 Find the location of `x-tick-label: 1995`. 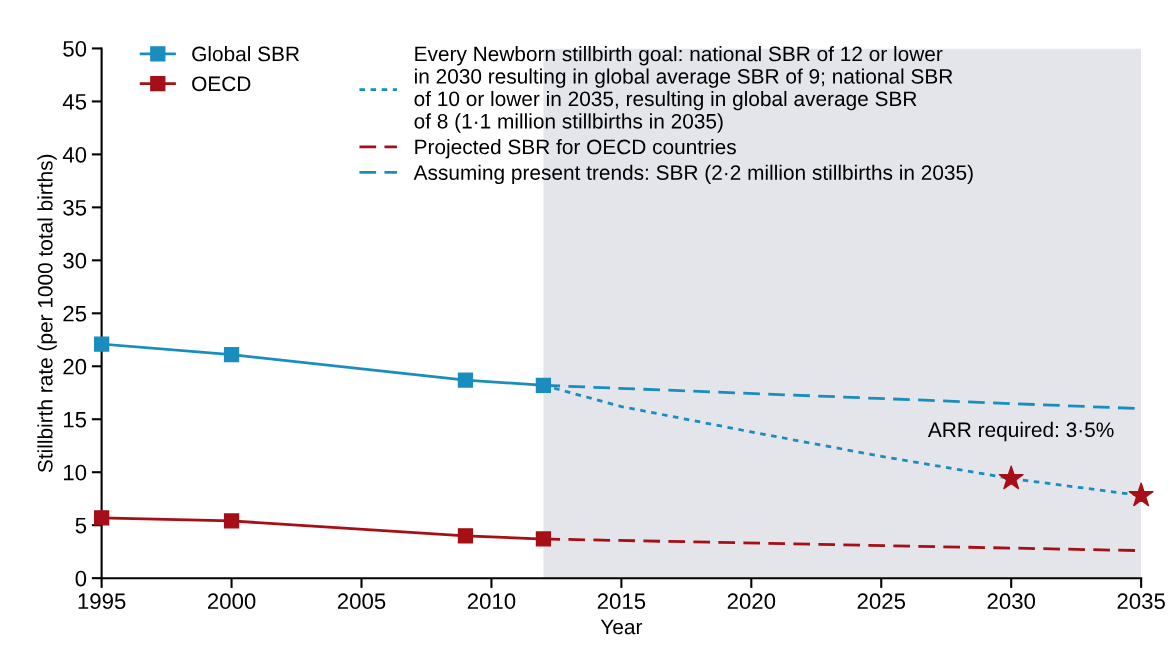

x-tick-label: 1995 is located at coordinates (102, 601).